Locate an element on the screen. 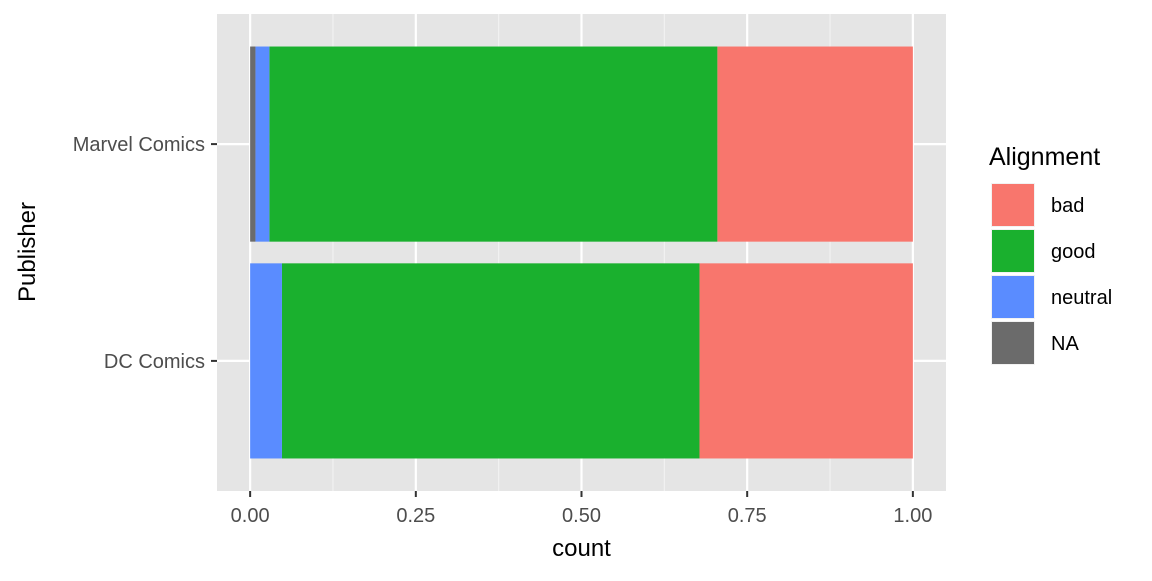 The width and height of the screenshot is (1152, 581). legend-label: NA is located at coordinates (1065, 344).